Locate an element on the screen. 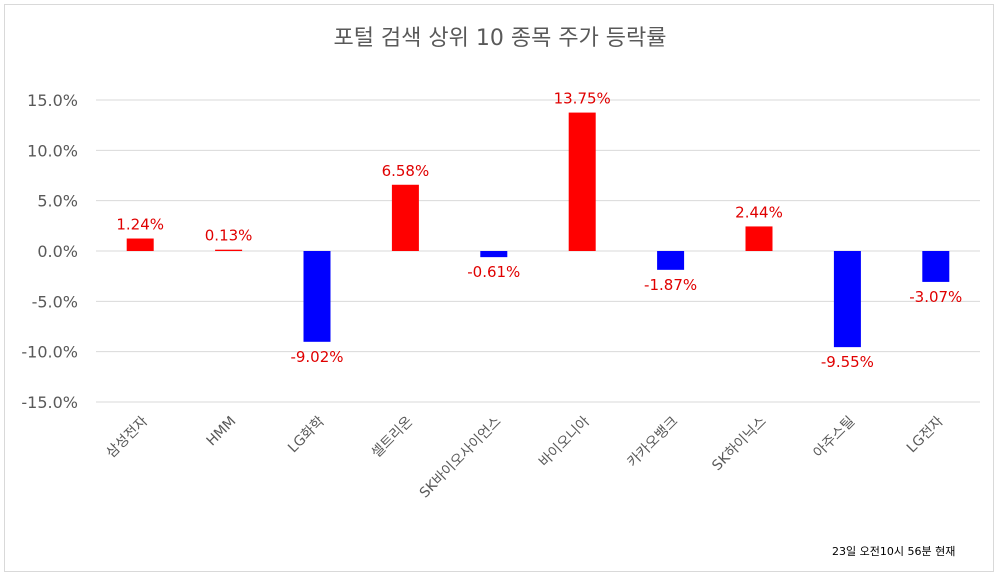 The height and width of the screenshot is (578, 1000). y-tick-label: -5.0% is located at coordinates (55, 301).